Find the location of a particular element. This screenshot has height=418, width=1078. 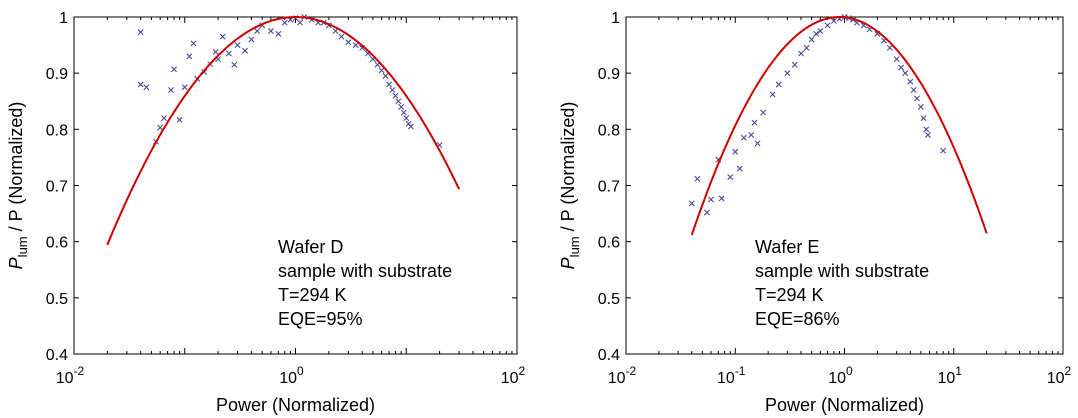

annotation-line: T=294 K is located at coordinates (789, 295).